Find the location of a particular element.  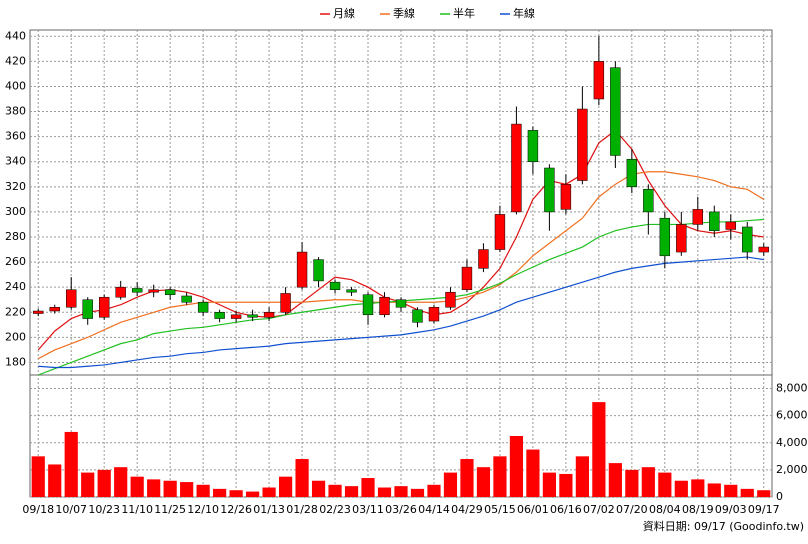

y-tick-label: 220 is located at coordinates (15, 311).